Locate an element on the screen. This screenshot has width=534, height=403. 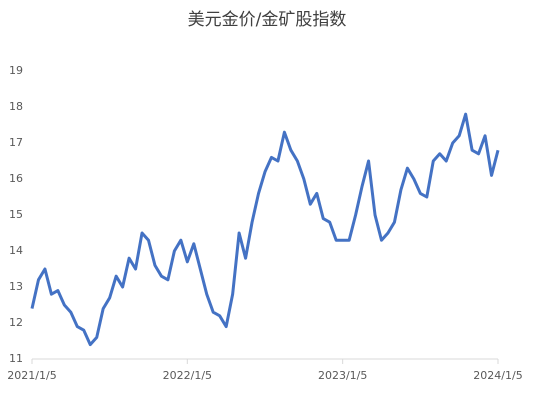
y-tick-label: 12 is located at coordinates (16, 322).